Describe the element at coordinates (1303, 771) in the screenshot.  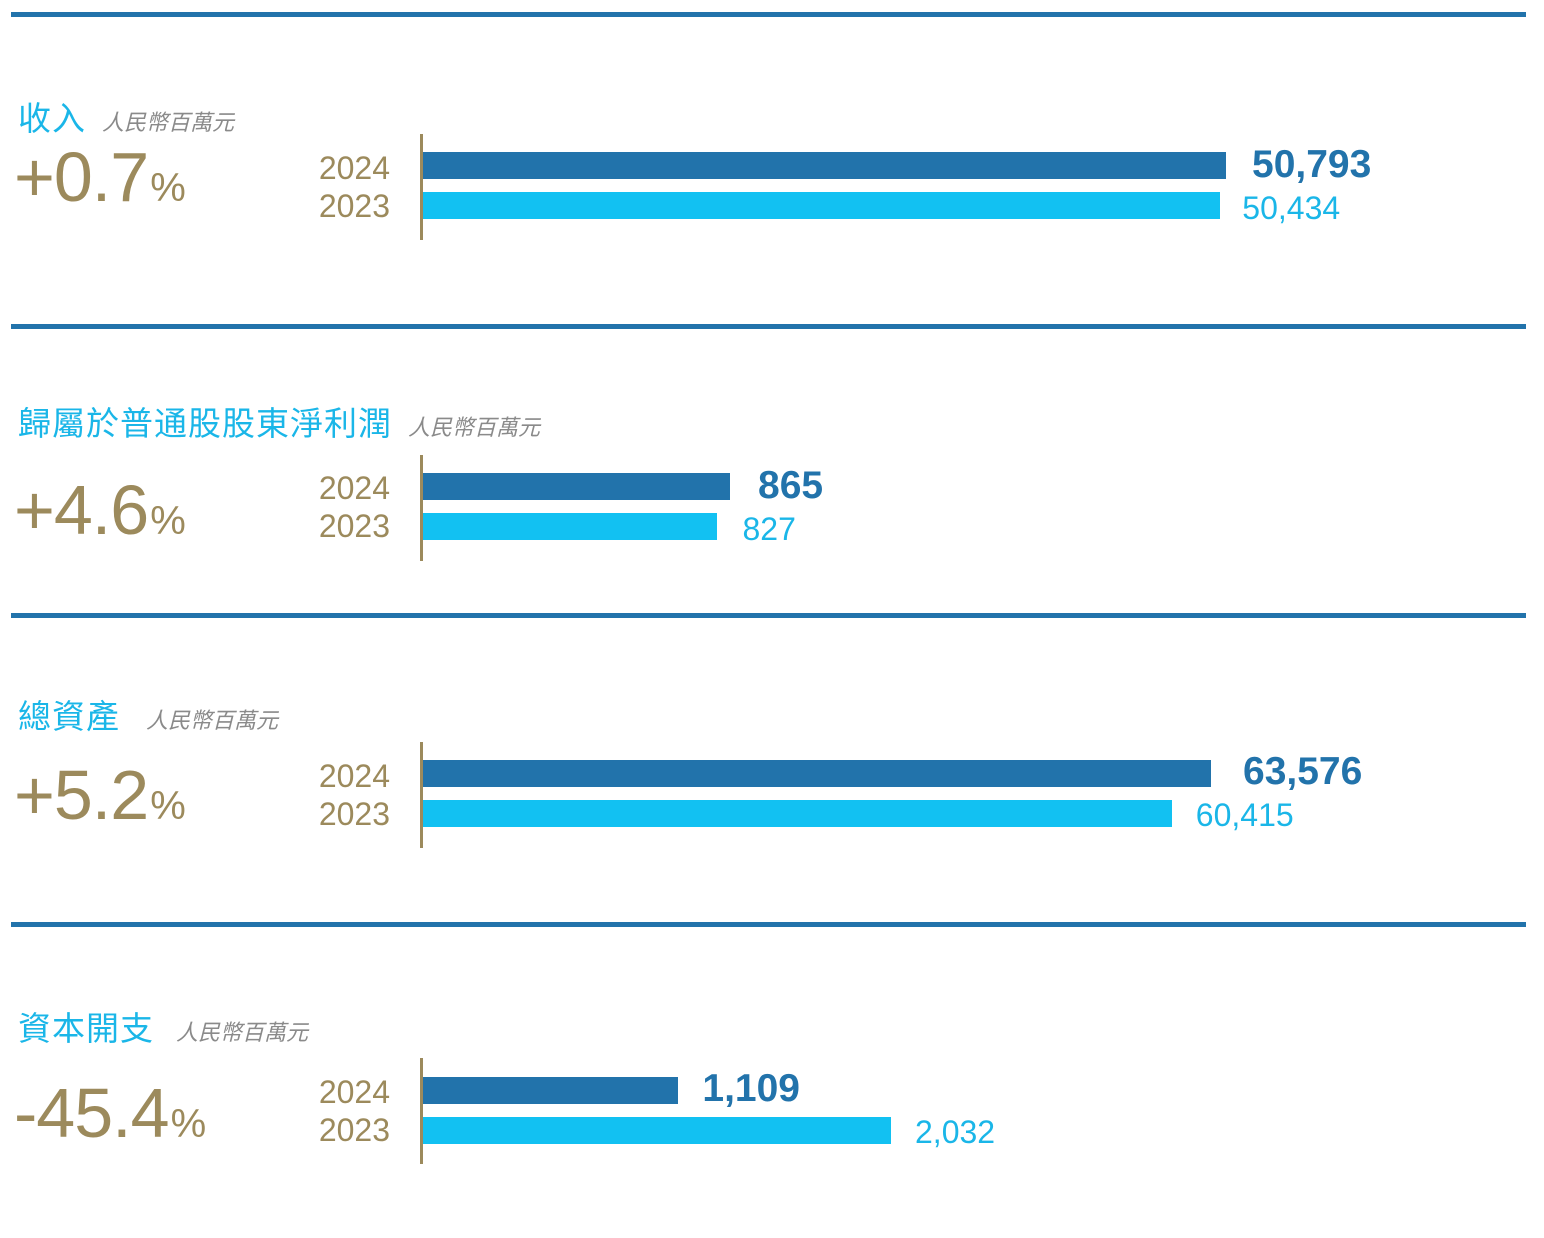
I see `value-label-2024: 63,576` at that location.